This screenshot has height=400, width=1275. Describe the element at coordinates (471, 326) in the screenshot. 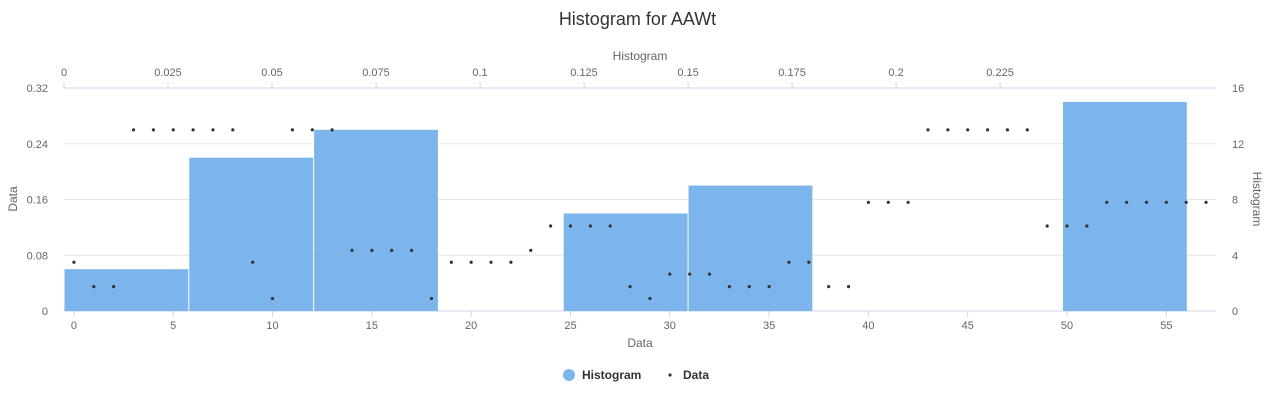

I see `x-bottom-tick-label: 20` at that location.